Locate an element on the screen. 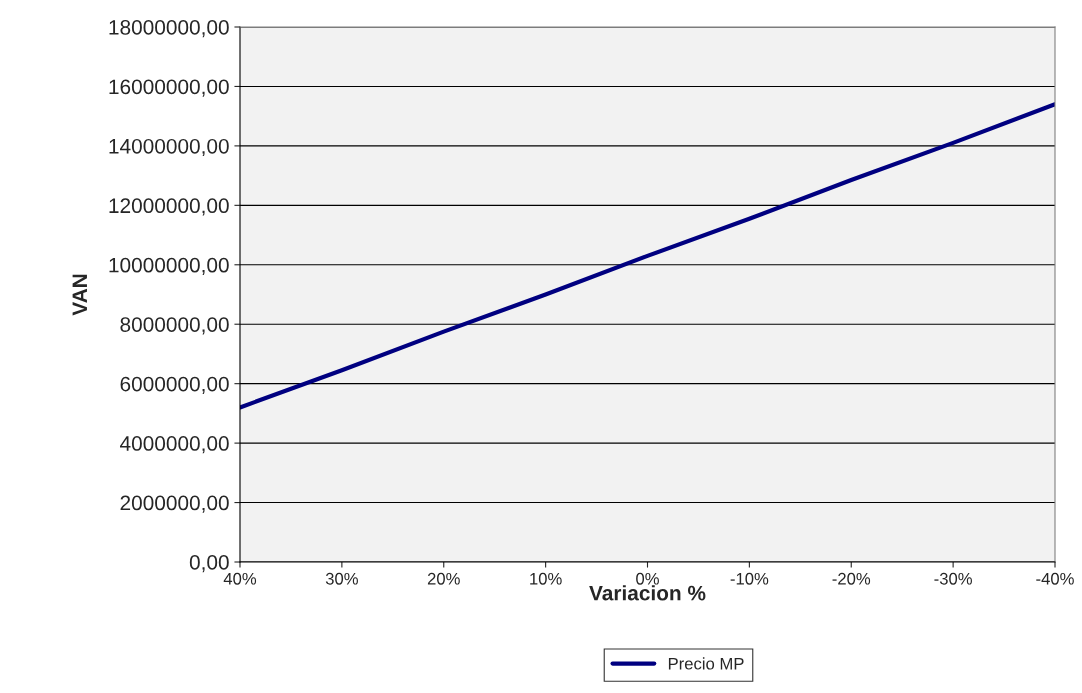 This screenshot has width=1082, height=693. x-tick-label: -10% is located at coordinates (749, 578).